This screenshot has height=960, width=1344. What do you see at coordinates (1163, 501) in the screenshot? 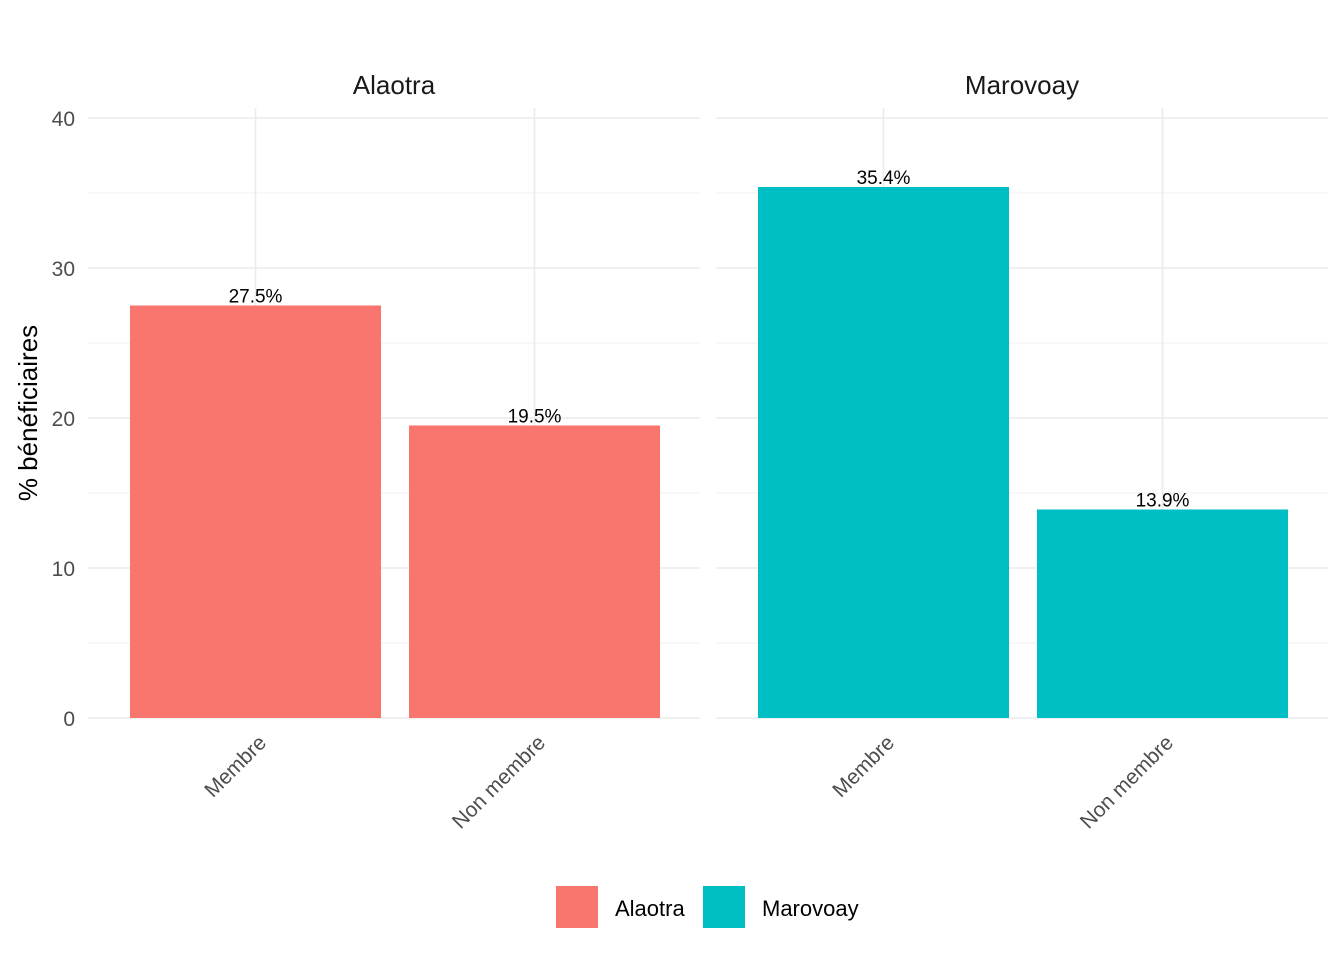
I see `data-label: 13.9%` at bounding box center [1163, 501].